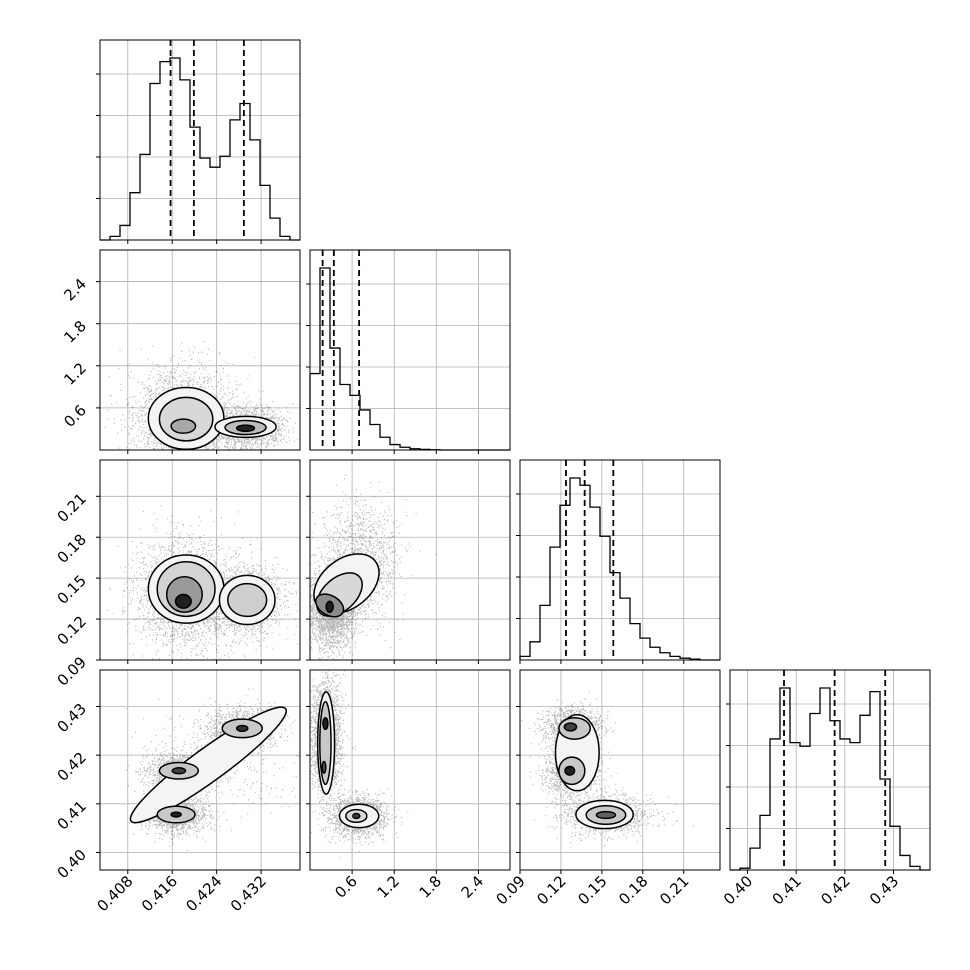  I want to click on x-tick-label: 0.15, so click(592, 890).